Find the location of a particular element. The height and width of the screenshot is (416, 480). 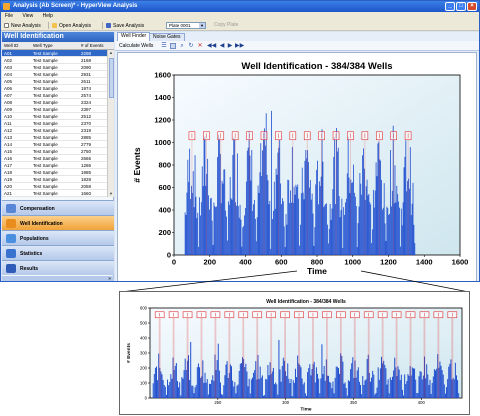

calculate-wells-button: Calculate Wells is located at coordinates (136, 46).